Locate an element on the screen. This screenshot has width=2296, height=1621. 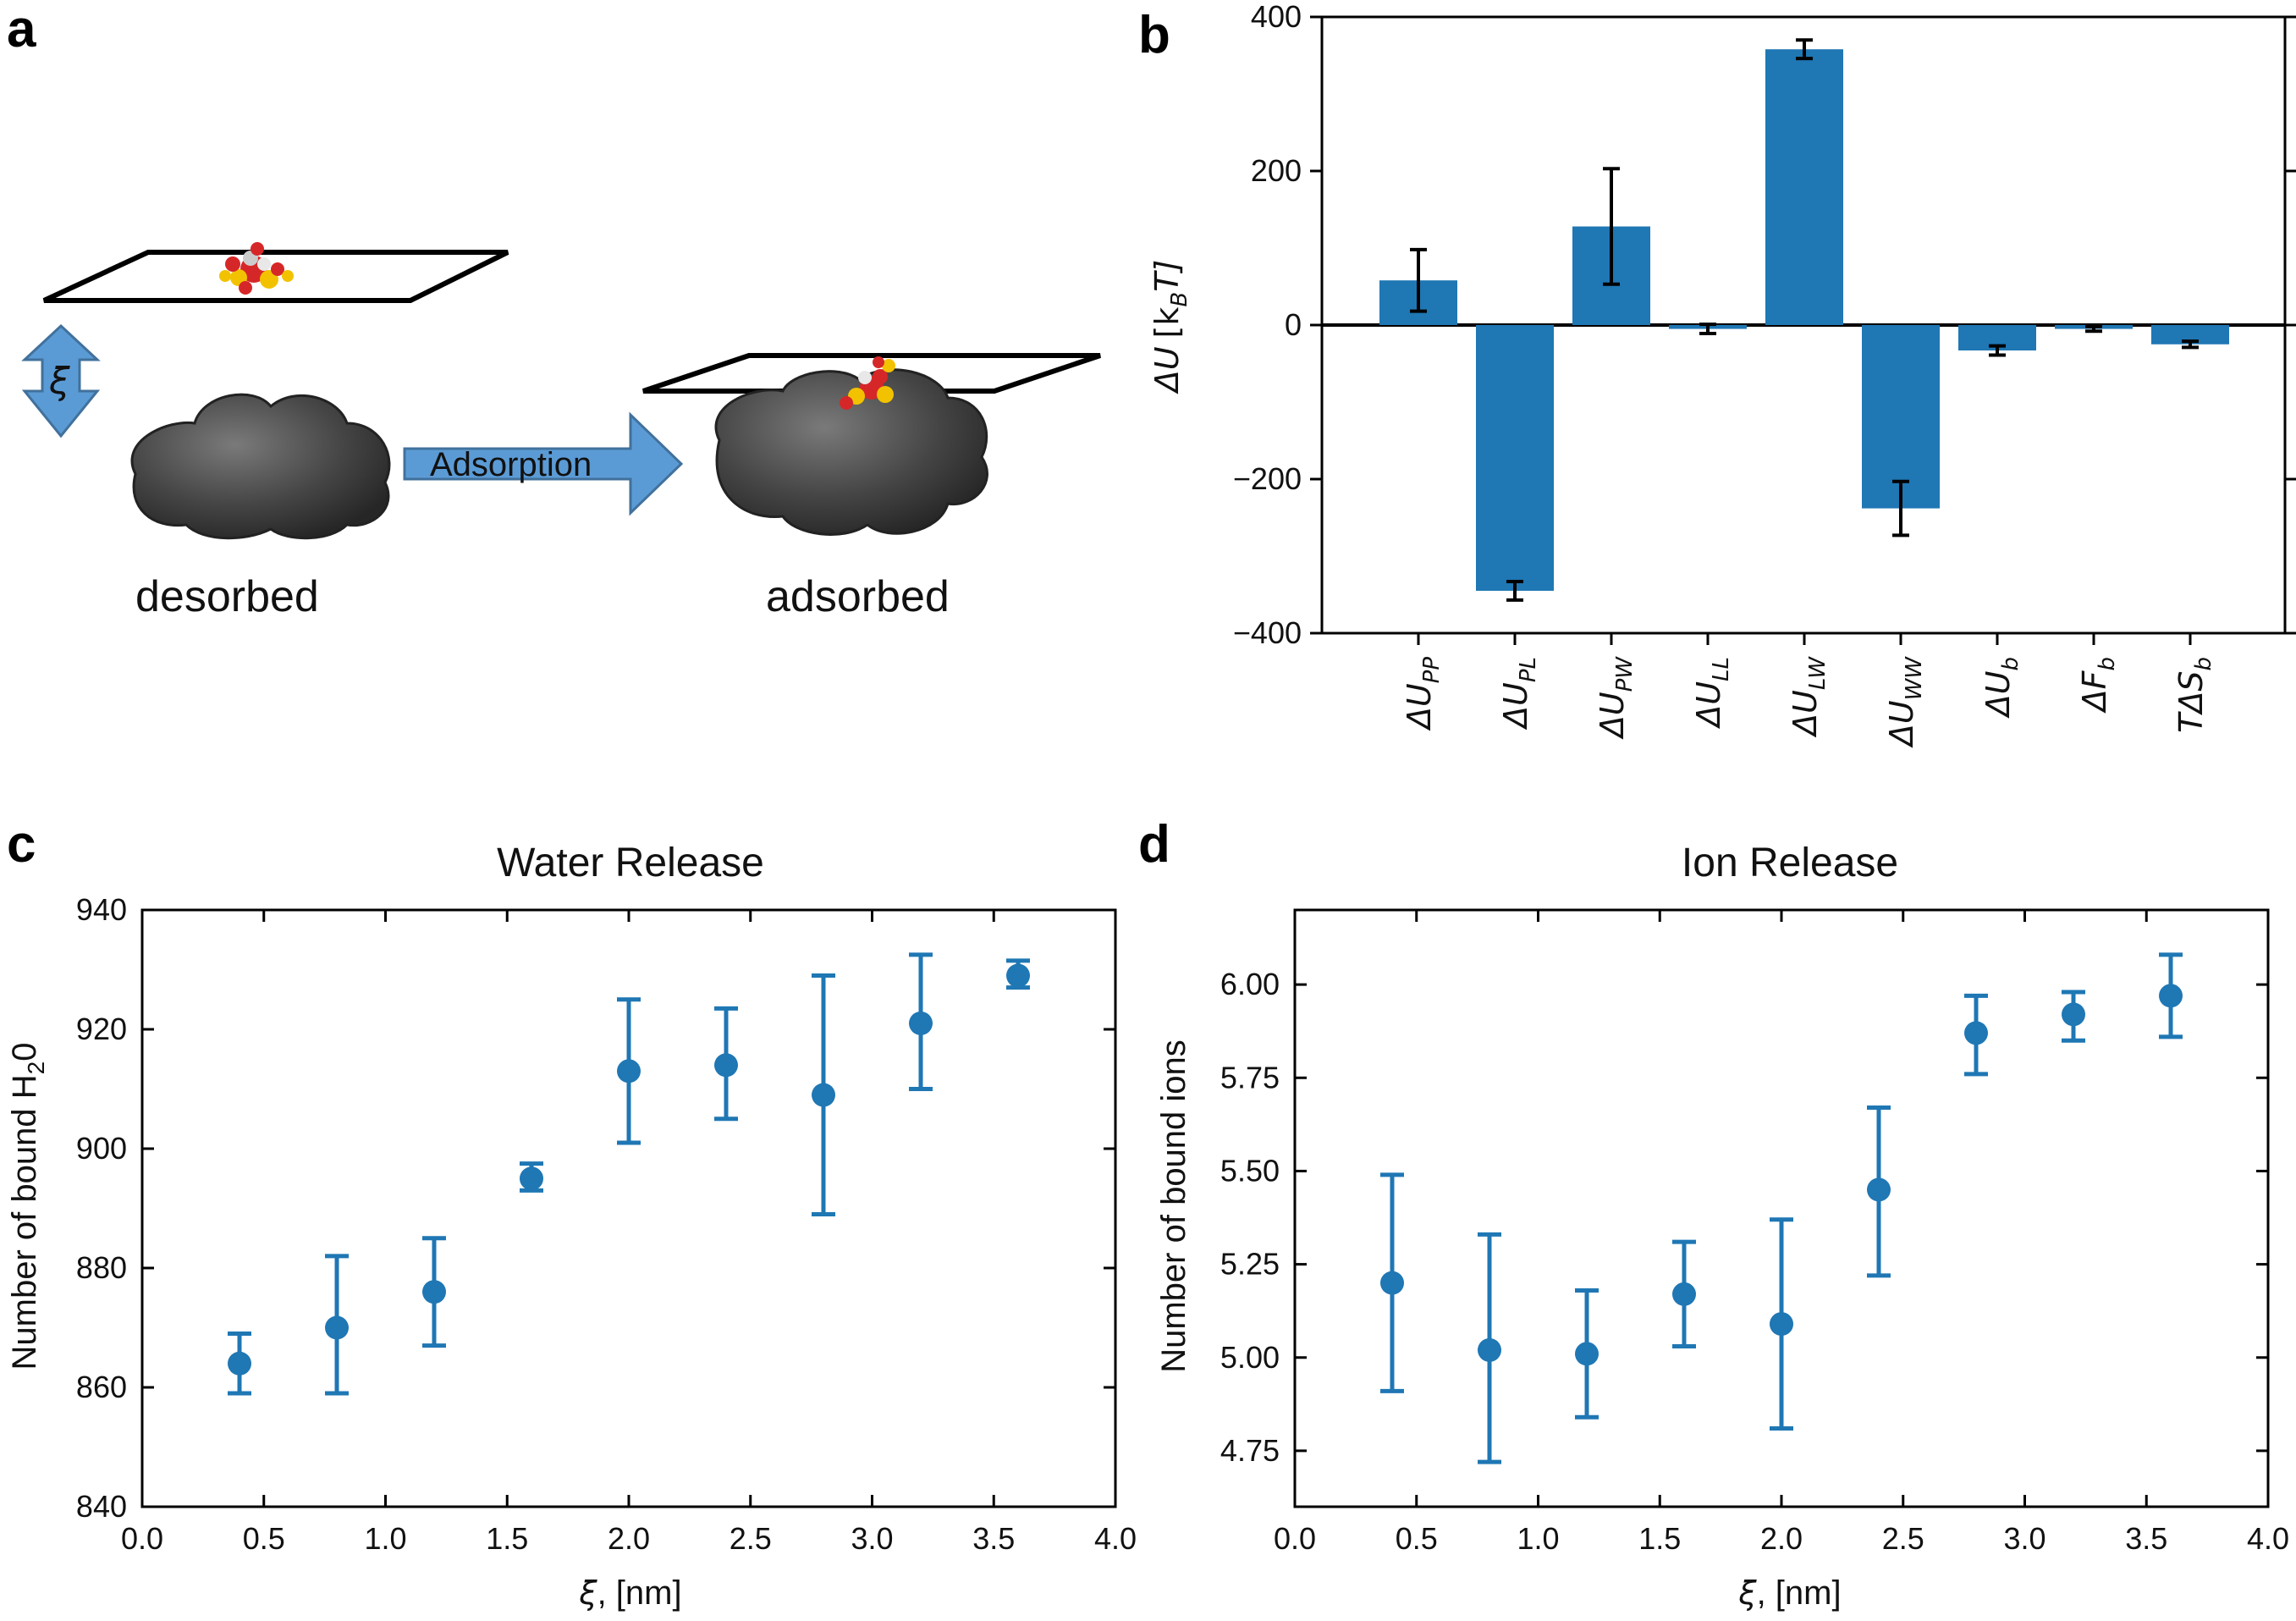
chart-c-xlabel-var: ξ is located at coordinates (587, 1593).